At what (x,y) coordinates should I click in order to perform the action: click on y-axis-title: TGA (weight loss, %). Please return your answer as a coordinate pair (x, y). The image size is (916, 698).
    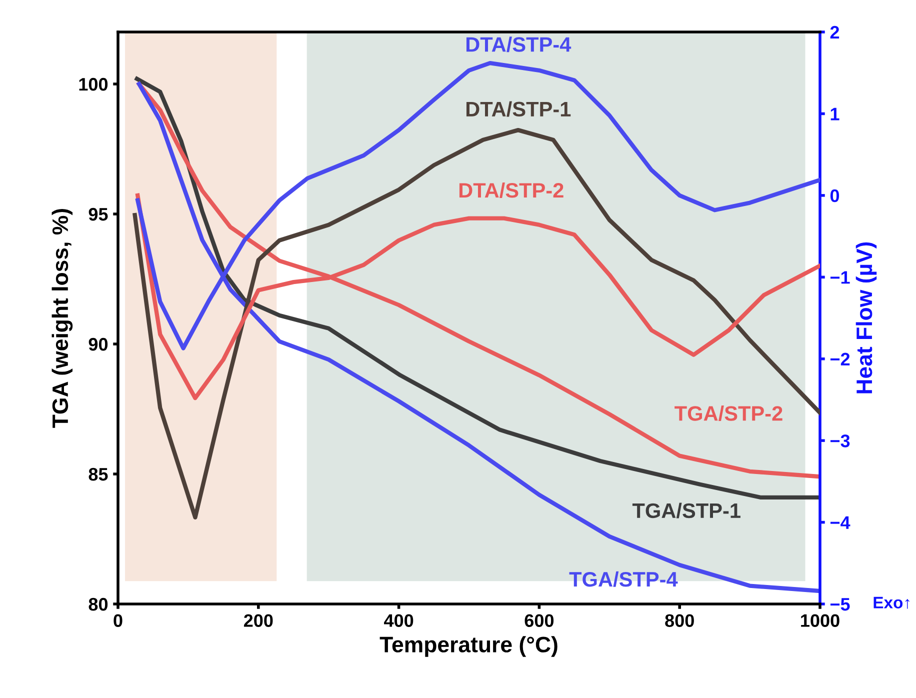
    Looking at the image, I should click on (62, 318).